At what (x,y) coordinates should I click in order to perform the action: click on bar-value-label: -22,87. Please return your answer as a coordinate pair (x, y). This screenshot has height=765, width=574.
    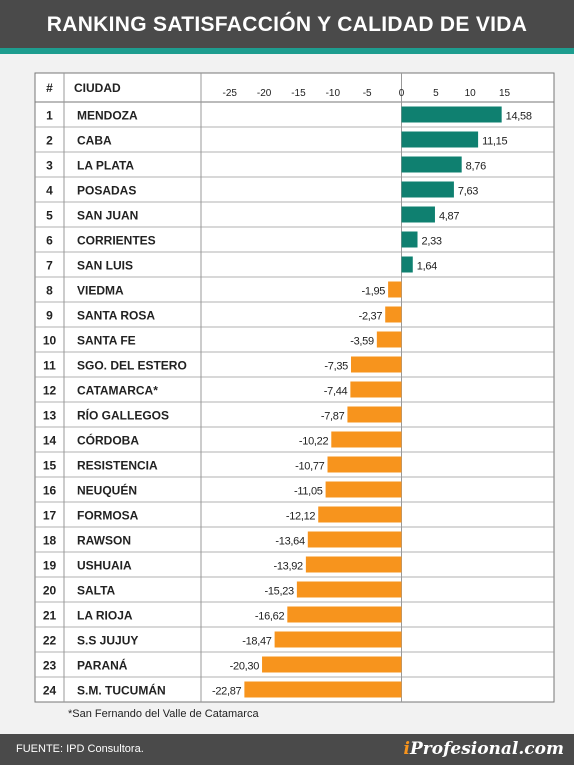
    Looking at the image, I should click on (227, 692).